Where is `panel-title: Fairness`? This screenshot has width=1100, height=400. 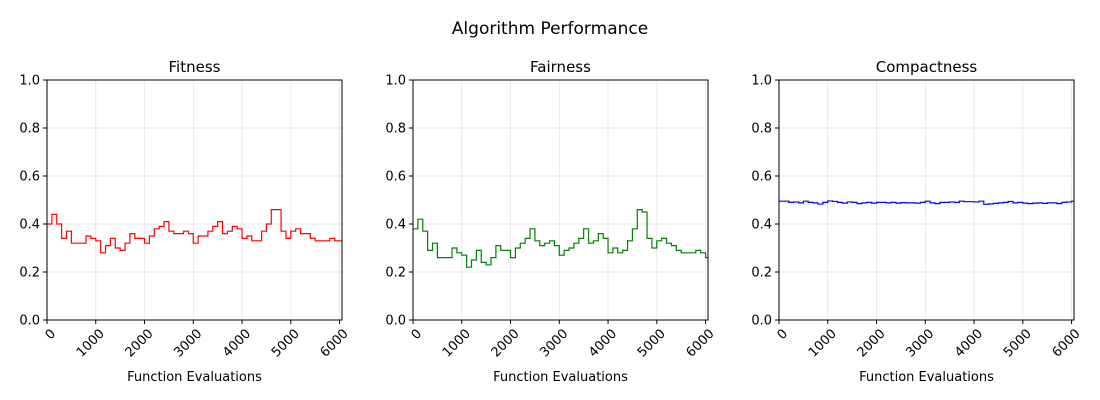 panel-title: Fairness is located at coordinates (560, 67).